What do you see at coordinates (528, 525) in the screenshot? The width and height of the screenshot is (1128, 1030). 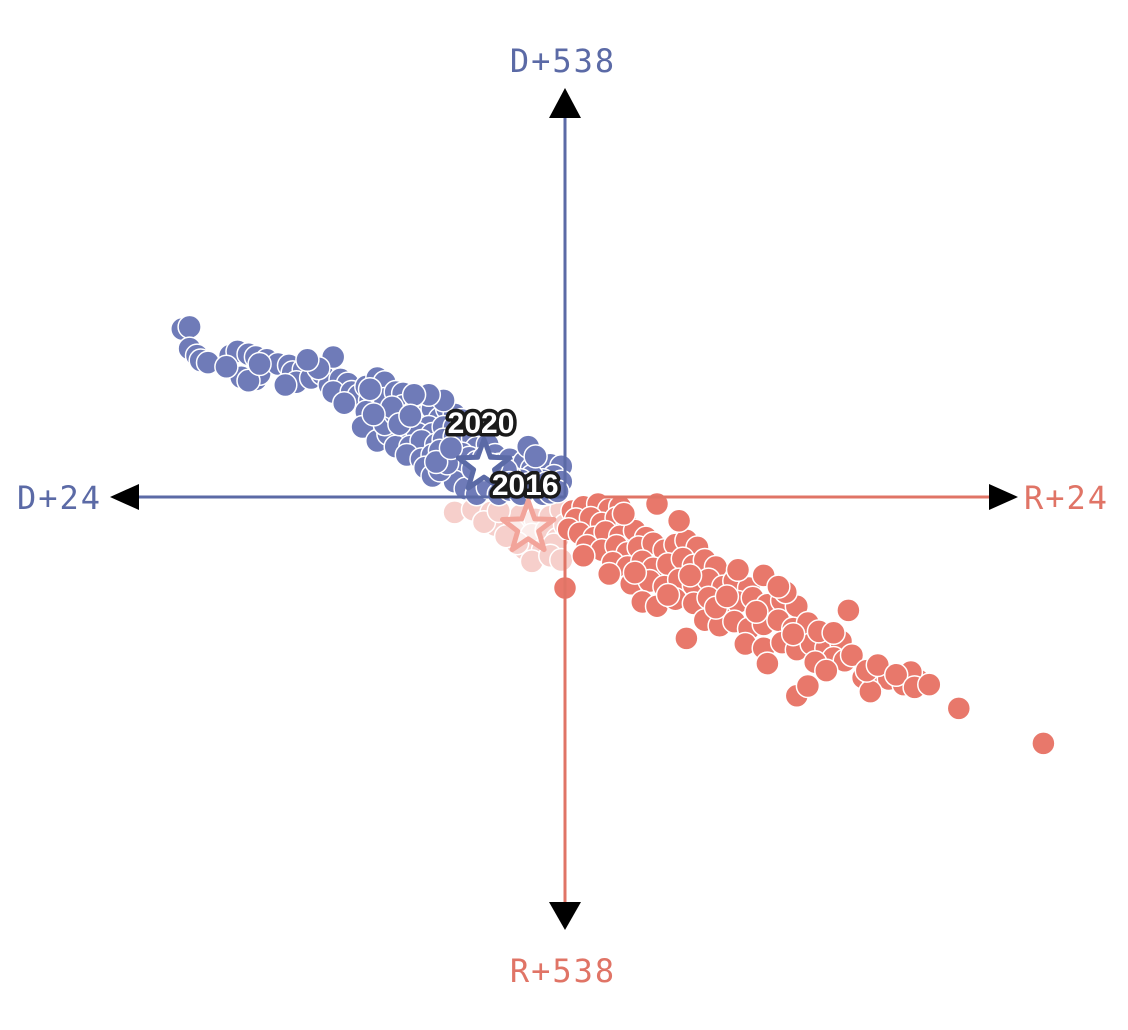 I see `star-icon-2016` at bounding box center [528, 525].